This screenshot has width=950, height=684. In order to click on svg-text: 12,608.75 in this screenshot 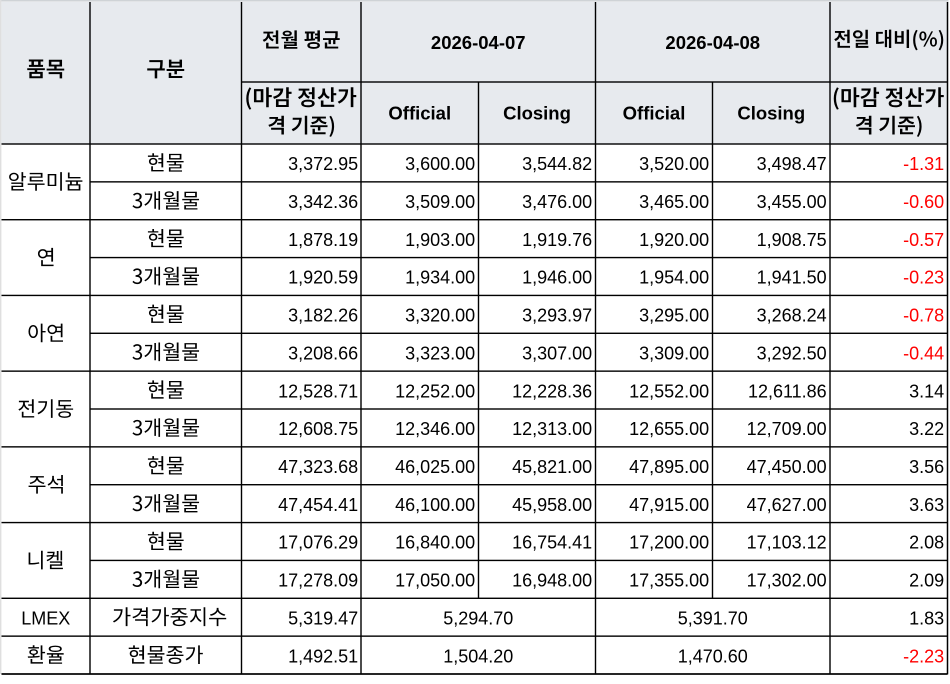, I will do `click(318, 429)`.